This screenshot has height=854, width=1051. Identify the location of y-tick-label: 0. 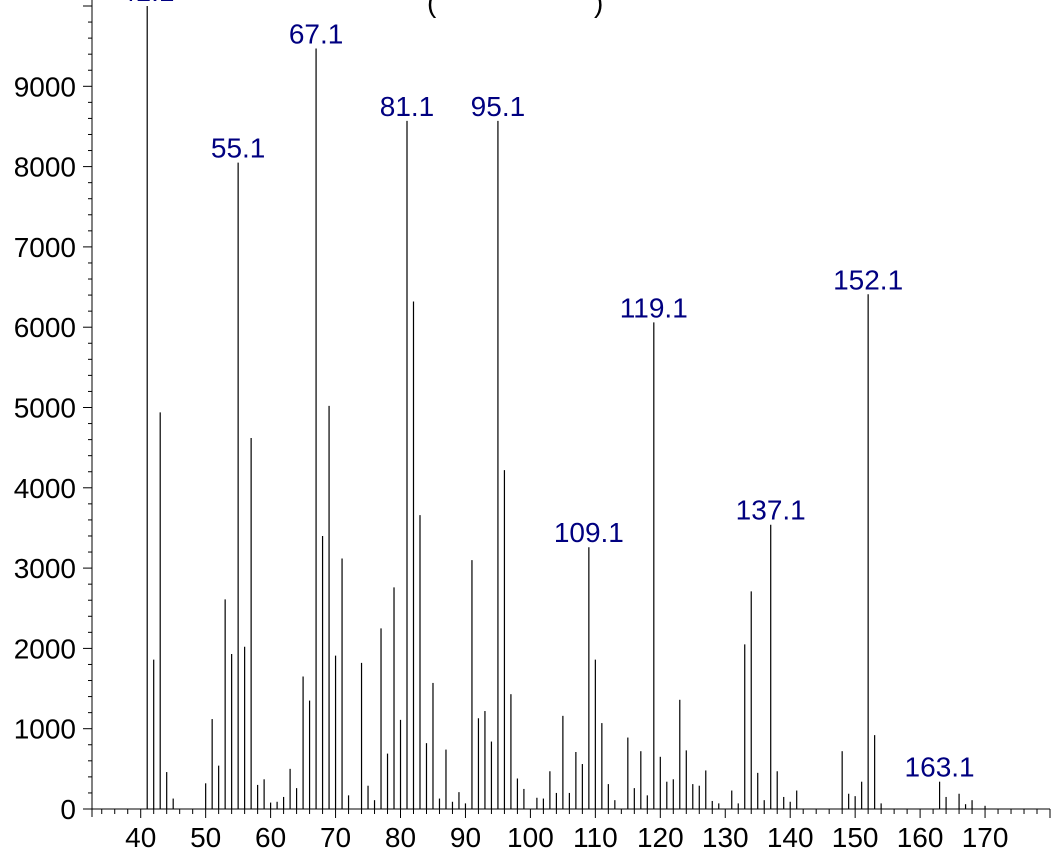
(68, 809).